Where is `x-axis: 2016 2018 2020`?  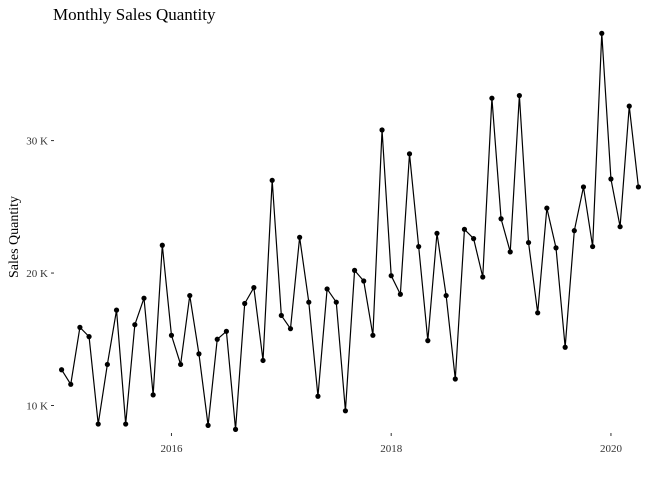
x-axis: 2016 2018 2020 is located at coordinates (391, 444).